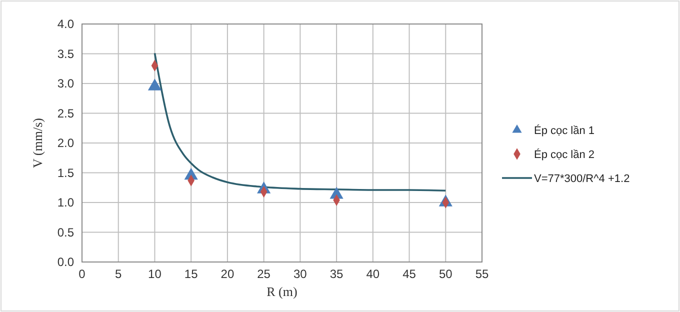  What do you see at coordinates (582, 179) in the screenshot?
I see `legend-label: V=77*300/R^4 +1.2` at bounding box center [582, 179].